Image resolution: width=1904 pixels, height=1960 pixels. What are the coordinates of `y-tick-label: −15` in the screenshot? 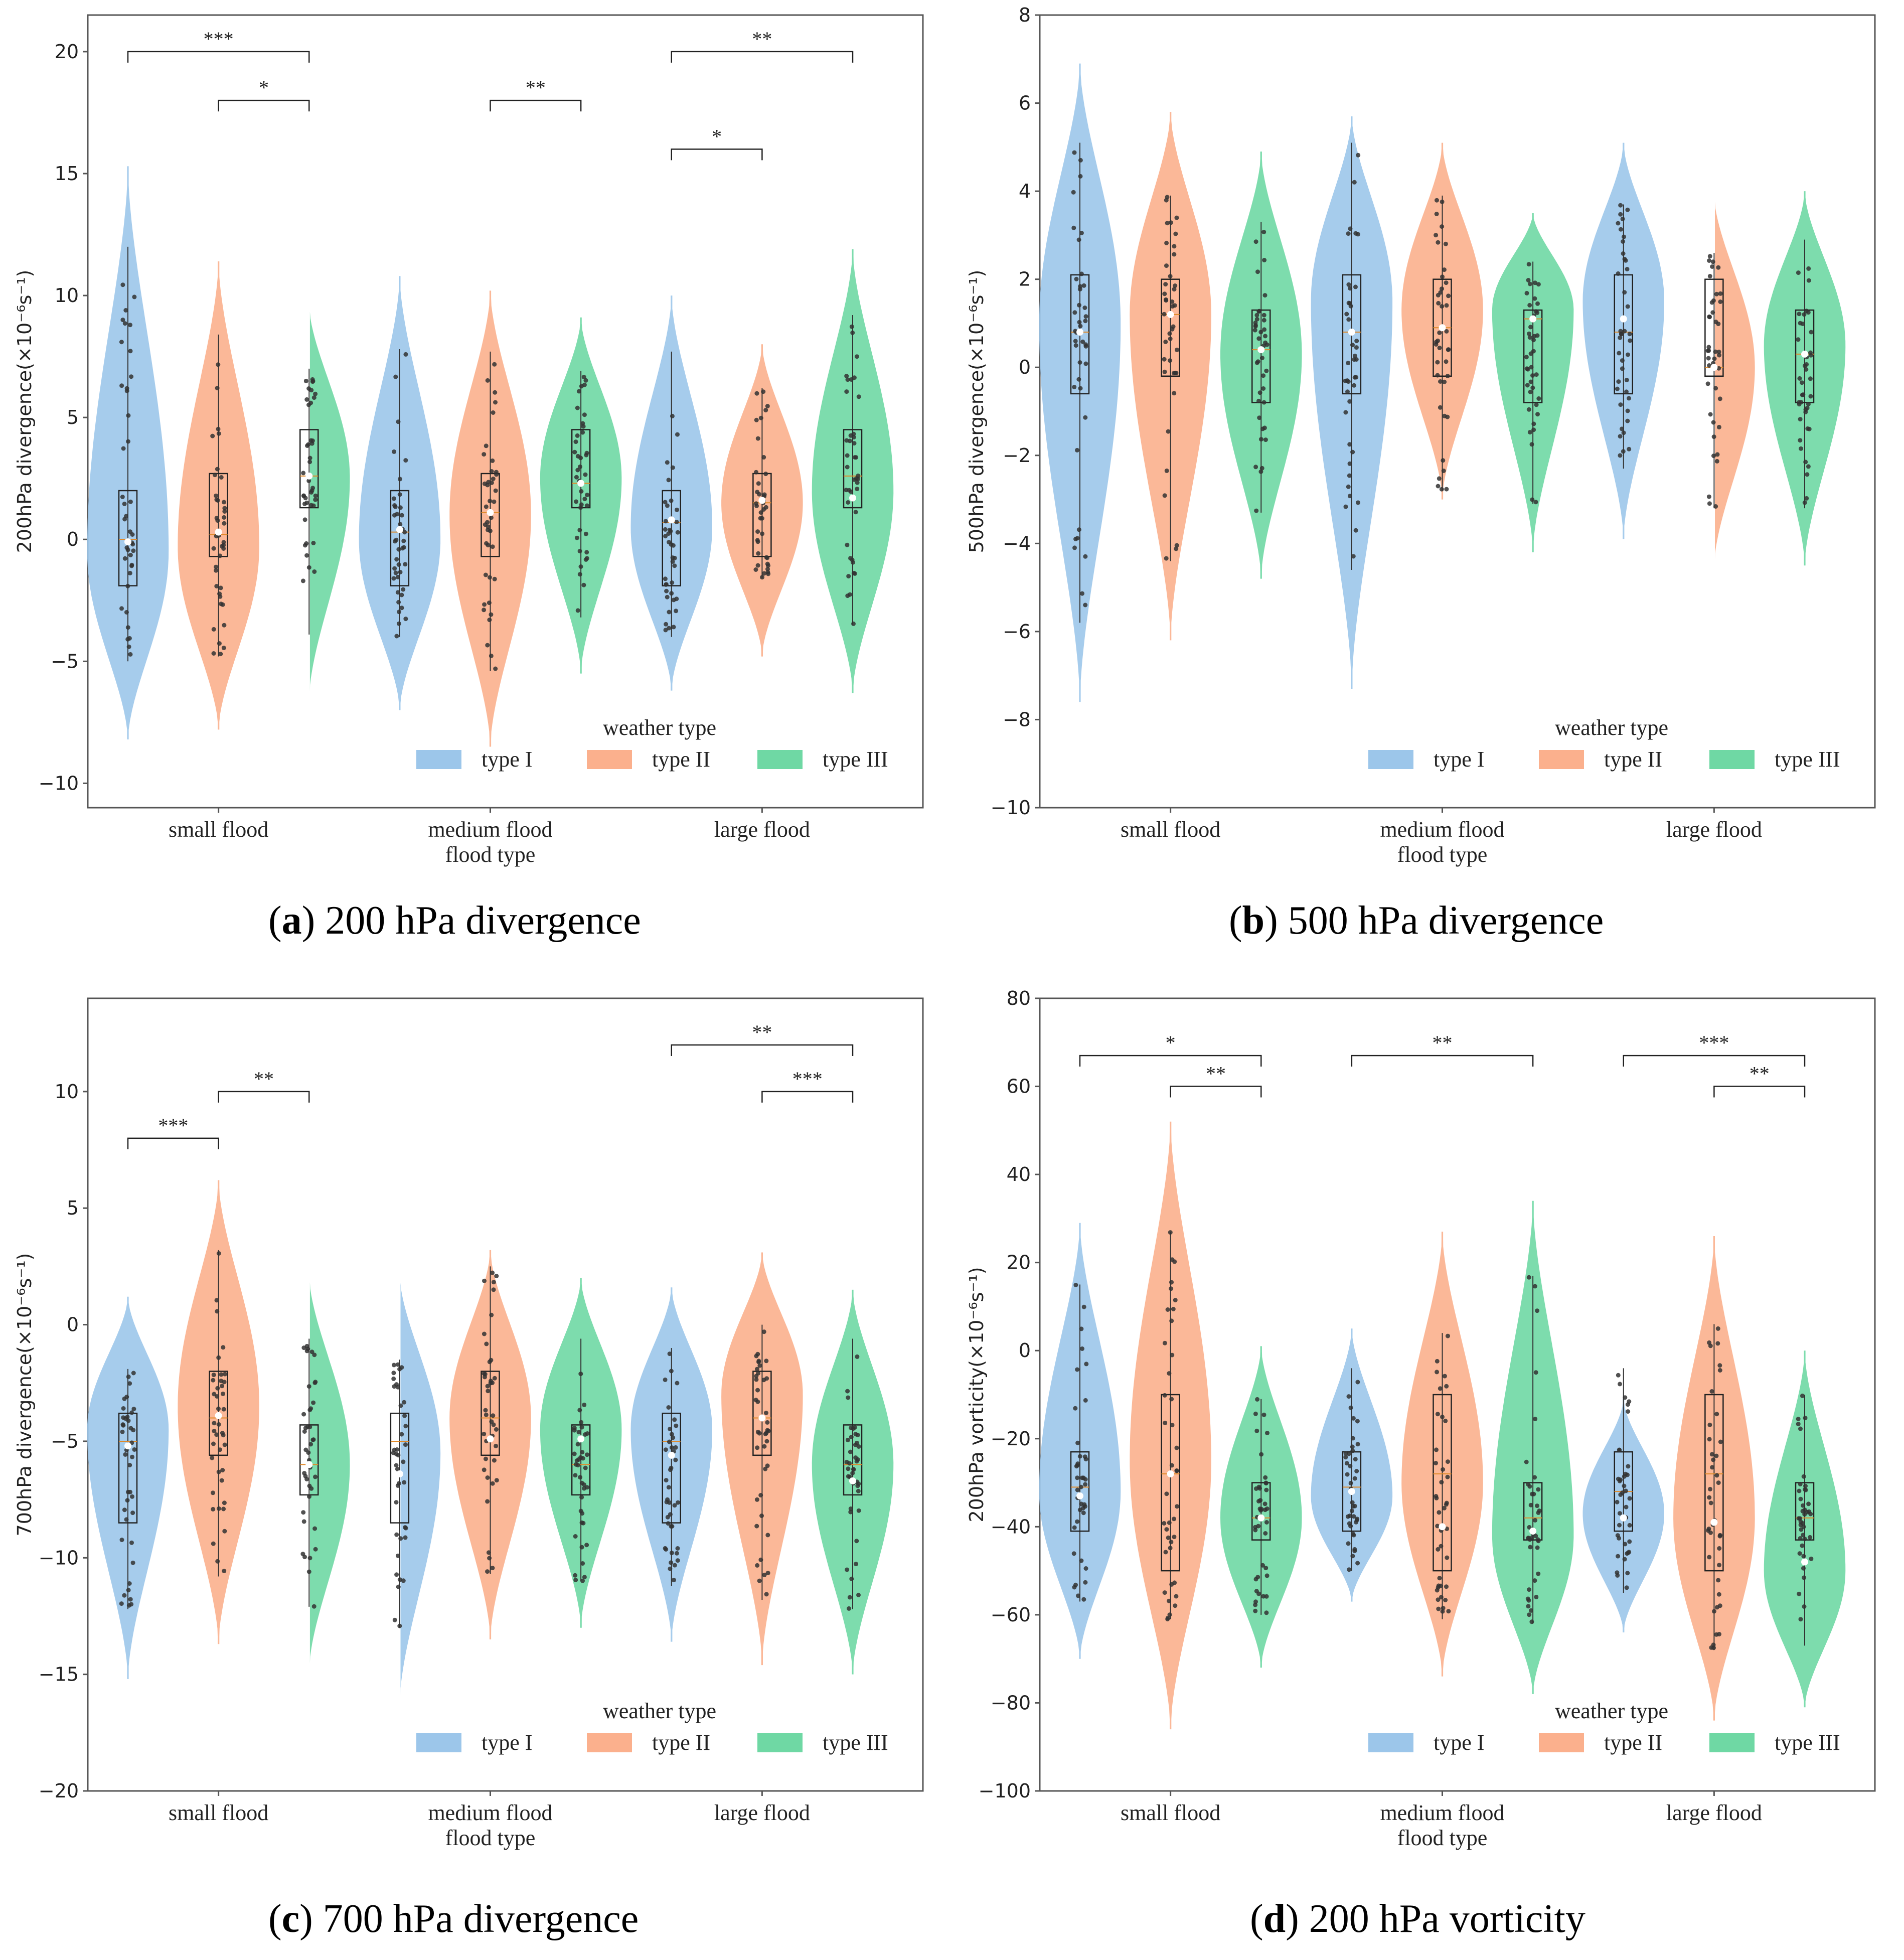 It's located at (59, 1675).